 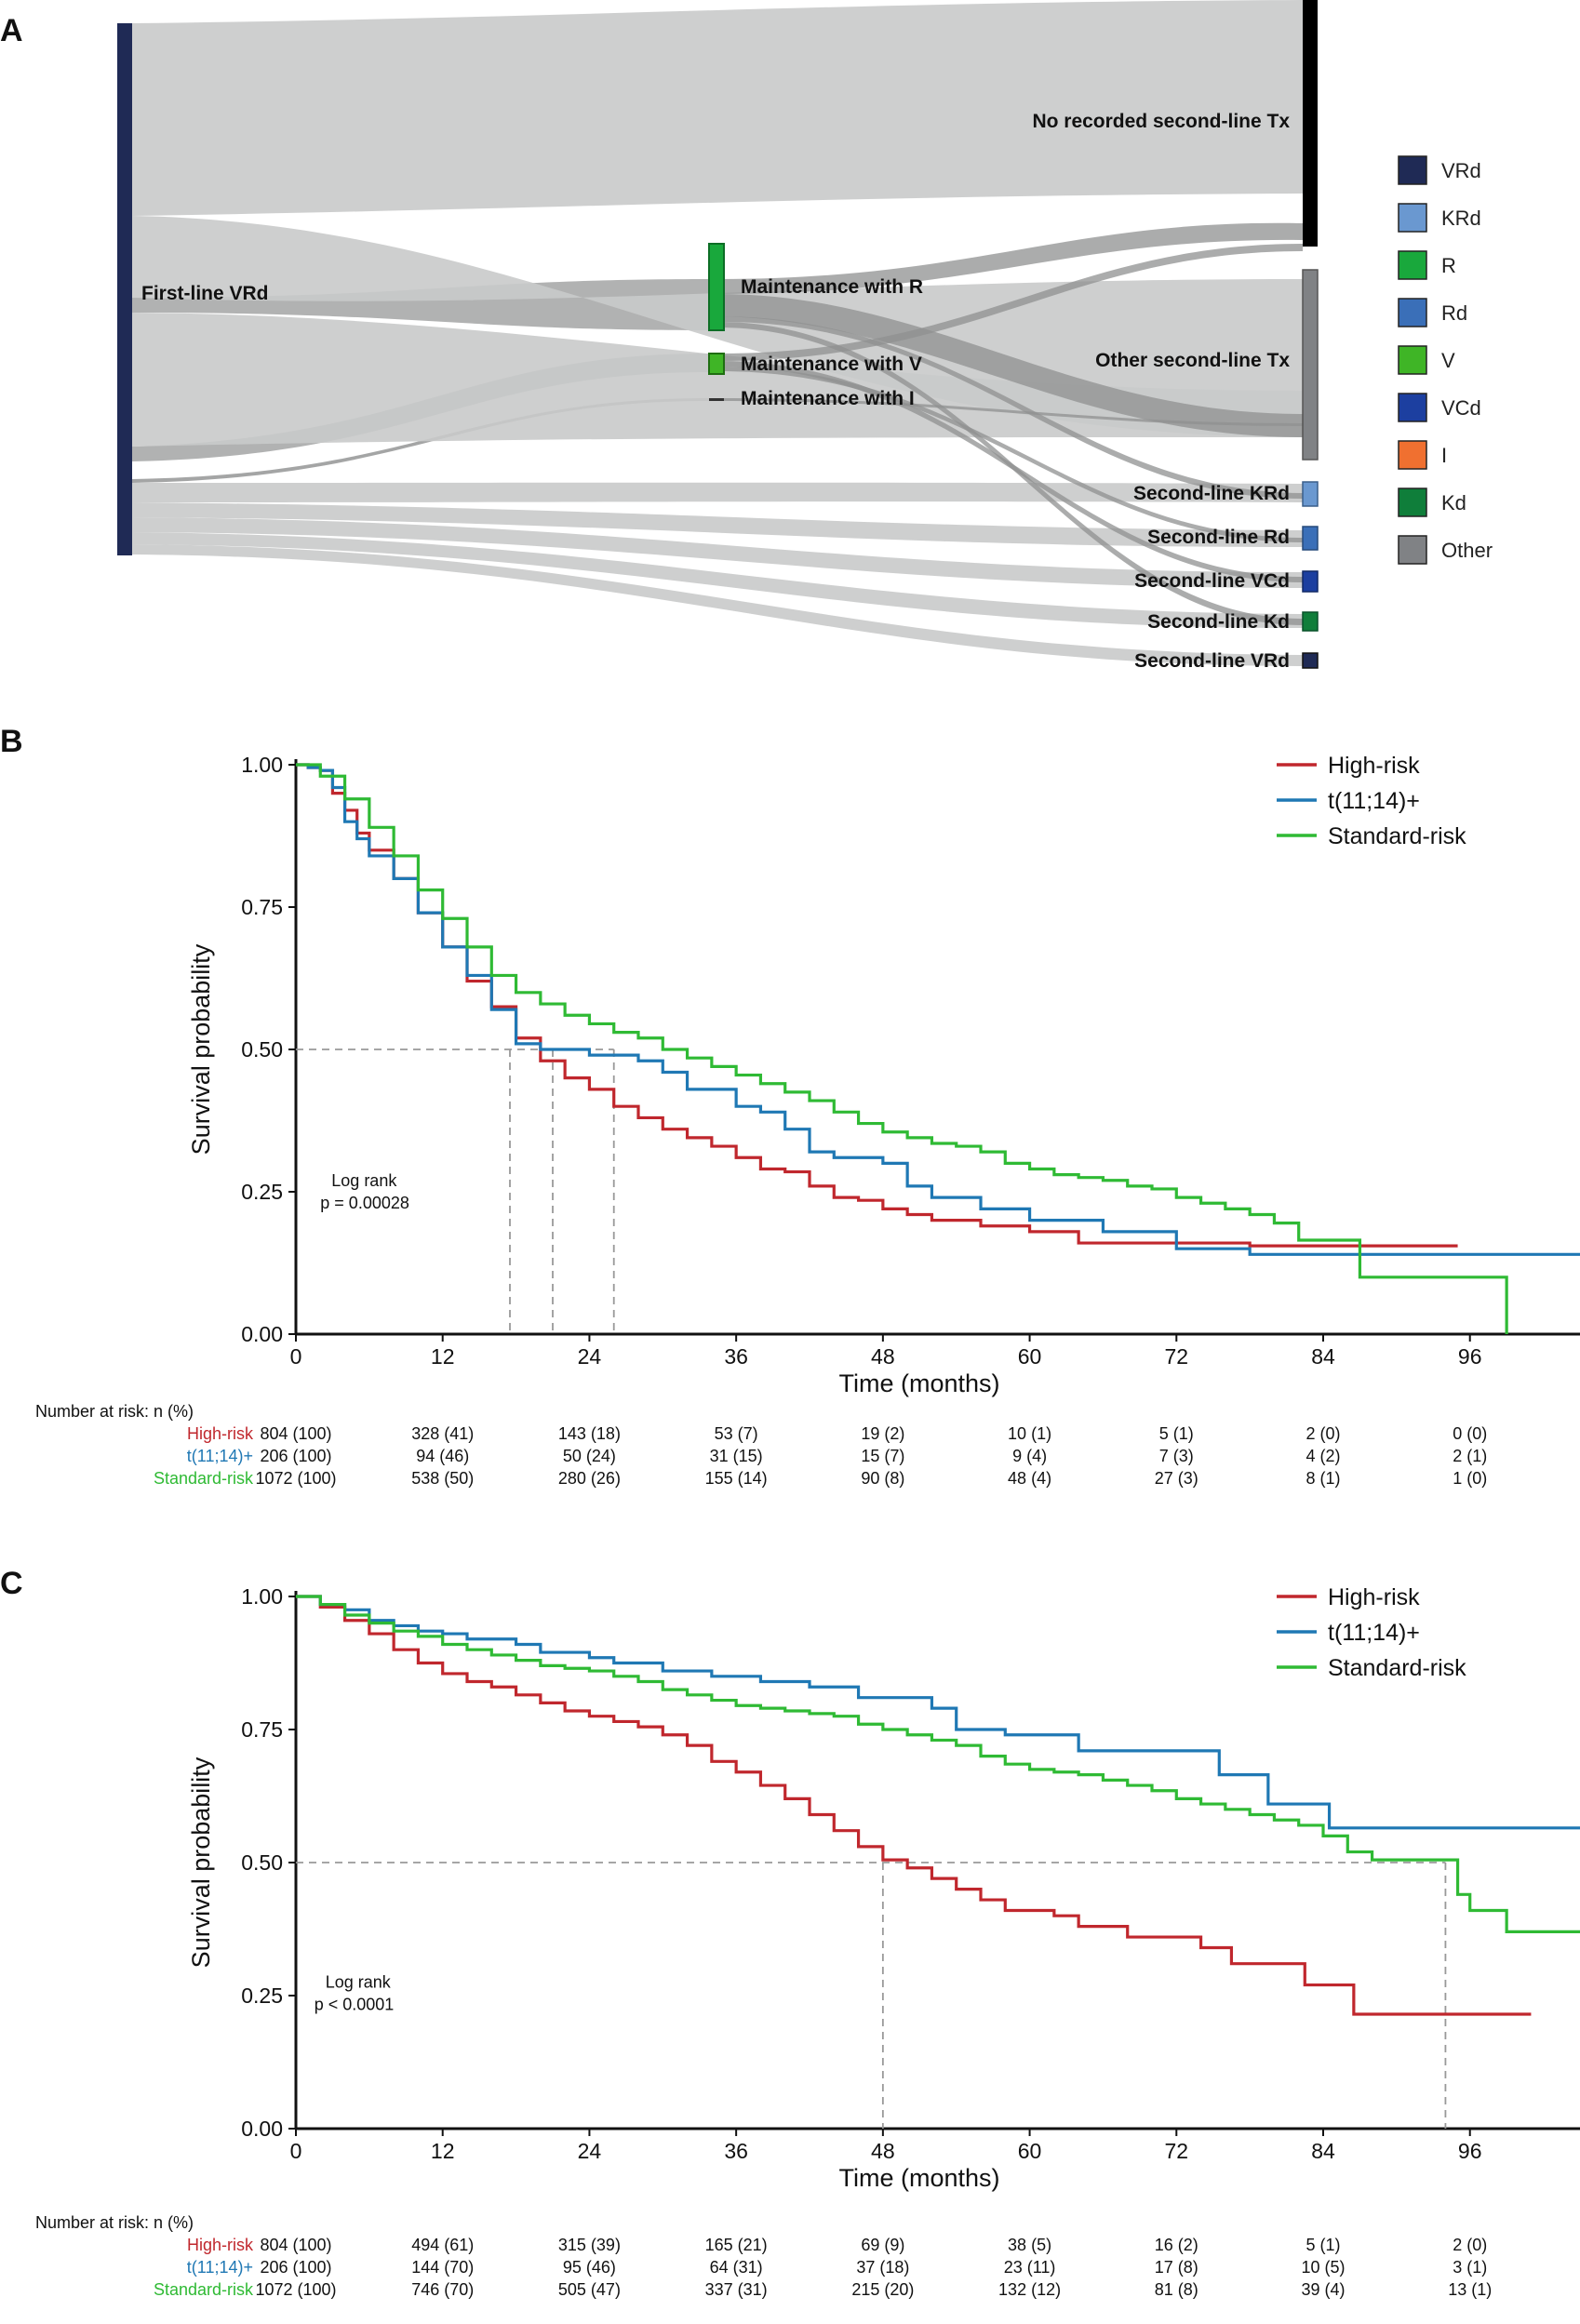 I want to click on risk-cell: 19 (2), so click(x=882, y=1433).